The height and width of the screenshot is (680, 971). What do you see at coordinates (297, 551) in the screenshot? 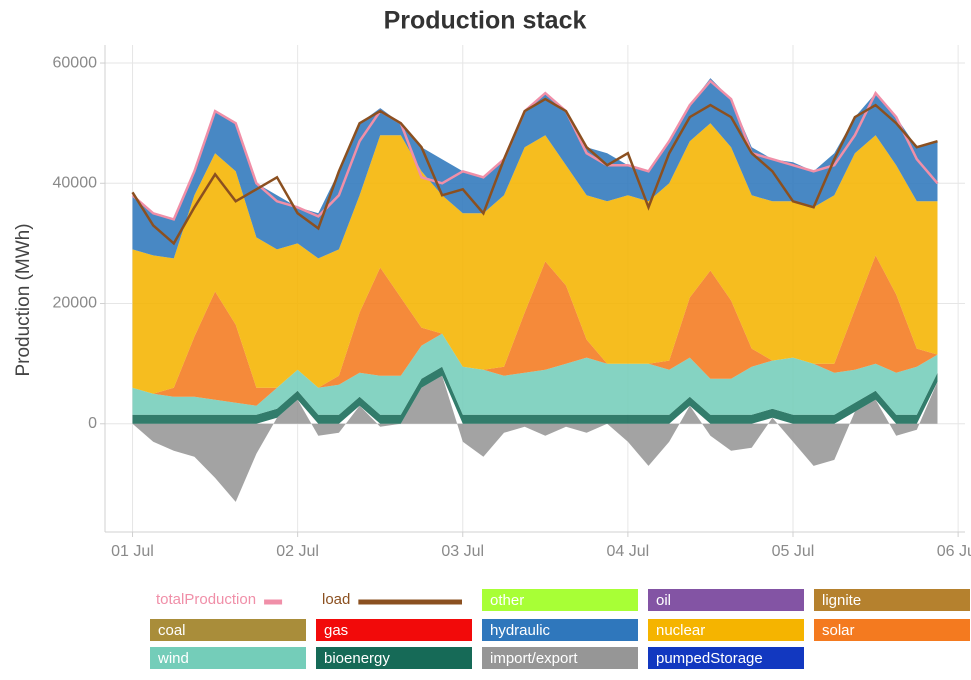
I see `x-tick-label: 02 Jul` at bounding box center [297, 551].